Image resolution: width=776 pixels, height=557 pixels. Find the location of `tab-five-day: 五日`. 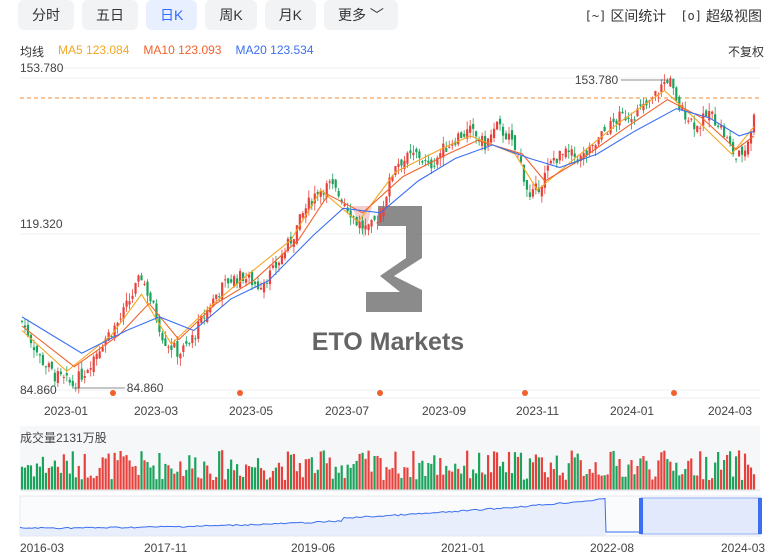

tab-five-day: 五日 is located at coordinates (110, 15).